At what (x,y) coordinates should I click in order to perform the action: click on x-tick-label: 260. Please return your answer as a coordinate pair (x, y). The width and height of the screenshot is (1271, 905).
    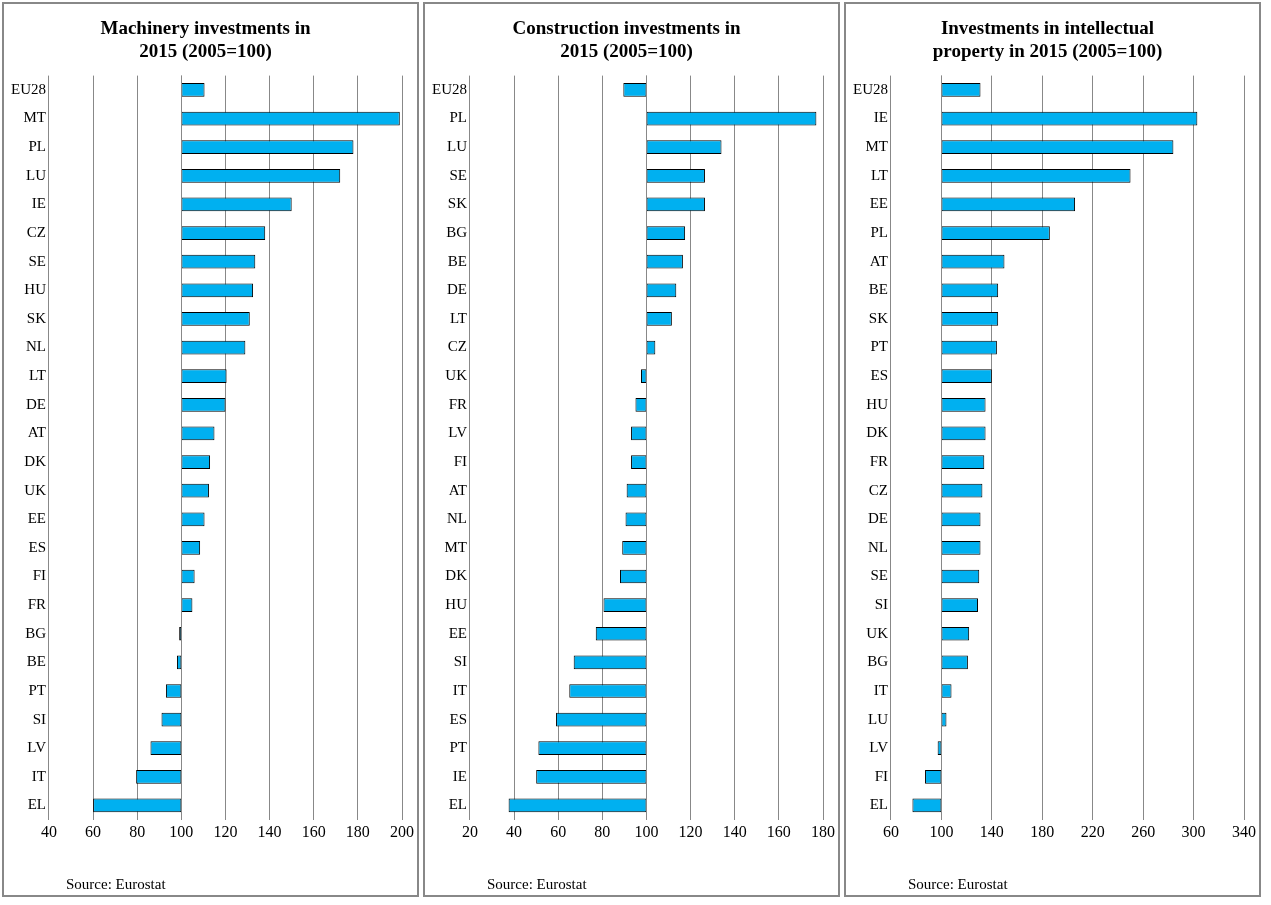
    Looking at the image, I should click on (1143, 831).